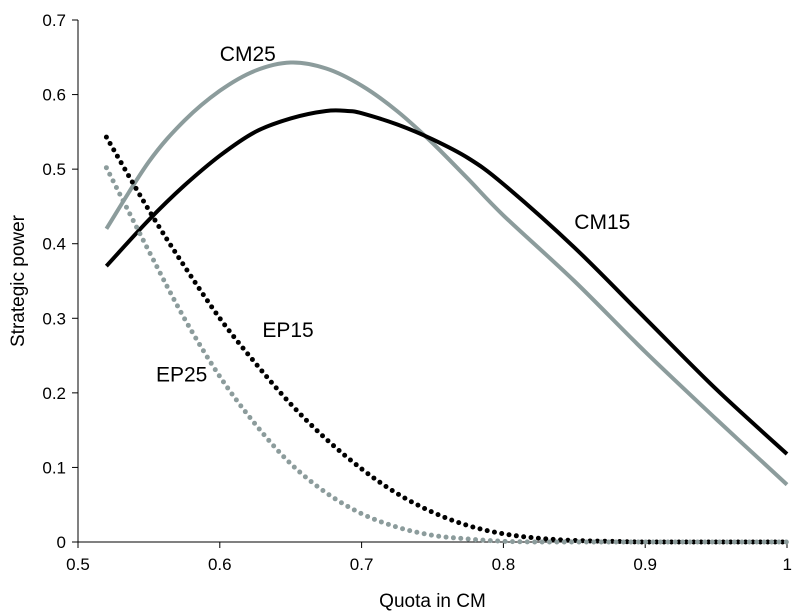  I want to click on y-tick-label: 0.1, so click(54, 467).